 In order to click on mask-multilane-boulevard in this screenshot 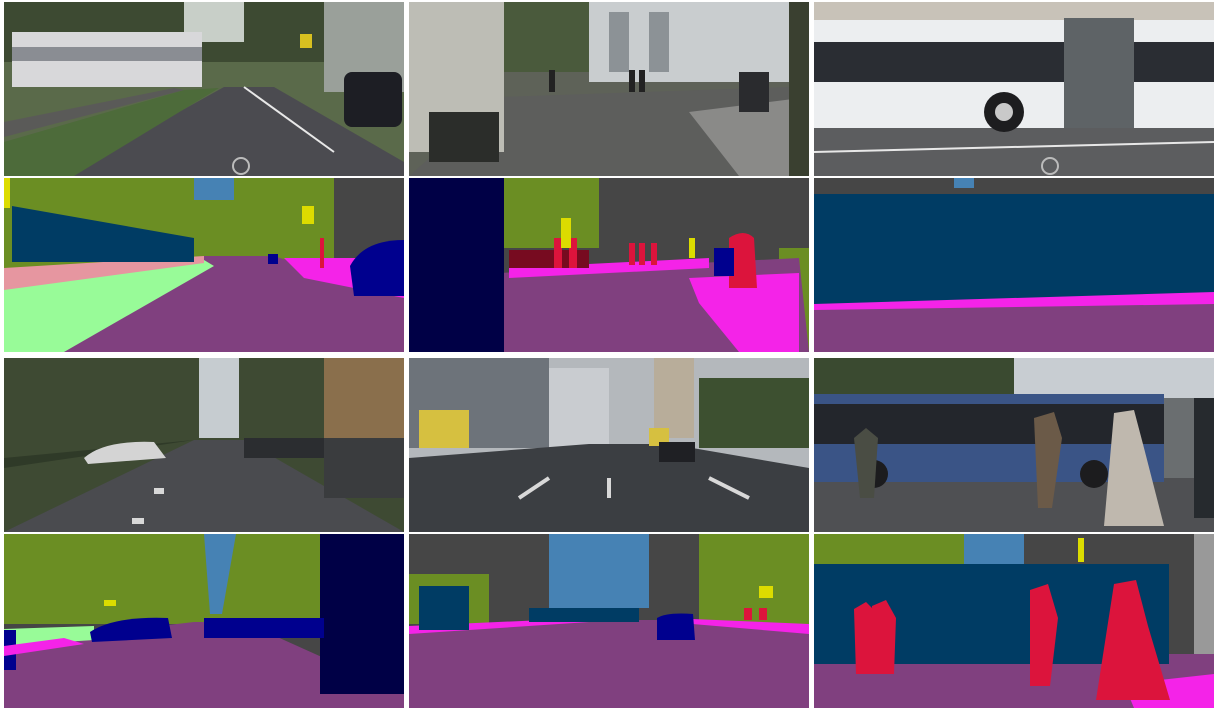, I will do `click(609, 621)`.